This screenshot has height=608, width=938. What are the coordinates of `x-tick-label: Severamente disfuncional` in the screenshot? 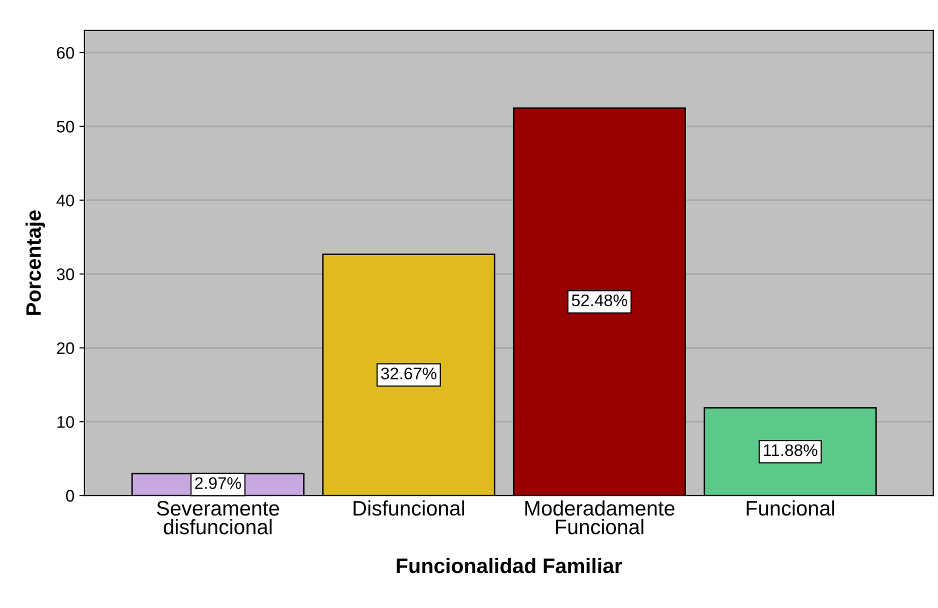 It's located at (217, 517).